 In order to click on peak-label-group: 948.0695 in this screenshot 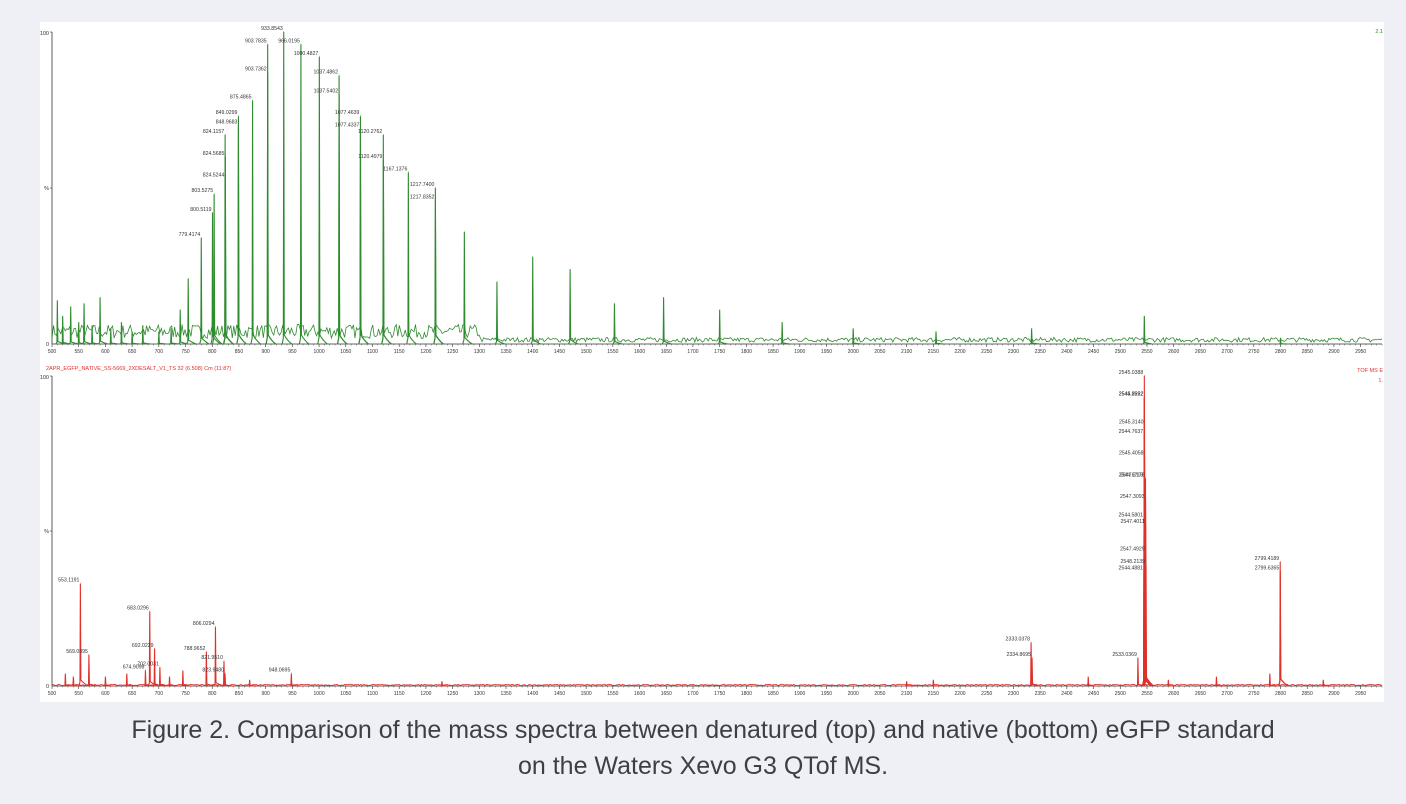, I will do `click(280, 671)`.